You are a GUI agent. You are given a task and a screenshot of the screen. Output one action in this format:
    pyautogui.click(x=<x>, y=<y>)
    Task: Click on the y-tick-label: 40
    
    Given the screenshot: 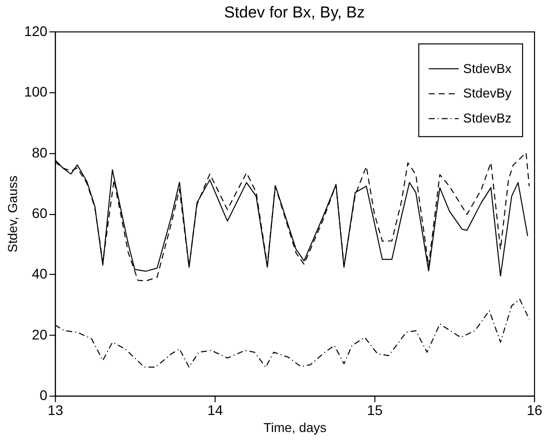 What is the action you would take?
    pyautogui.click(x=40, y=274)
    